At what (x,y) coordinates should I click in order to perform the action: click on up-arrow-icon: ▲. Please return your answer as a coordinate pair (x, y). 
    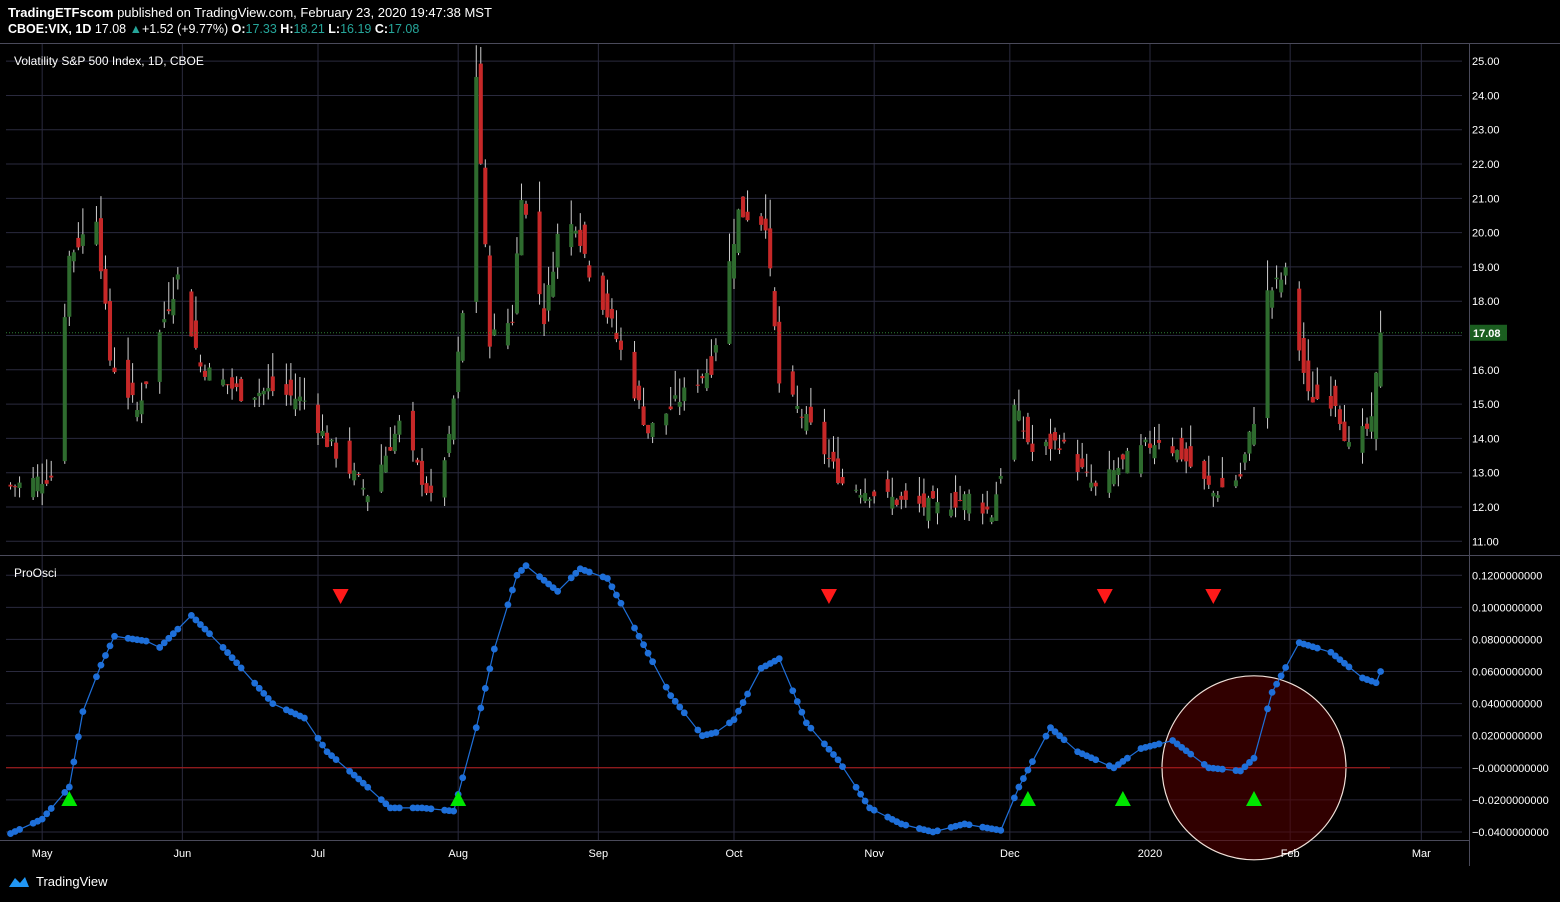
    Looking at the image, I should click on (135, 29).